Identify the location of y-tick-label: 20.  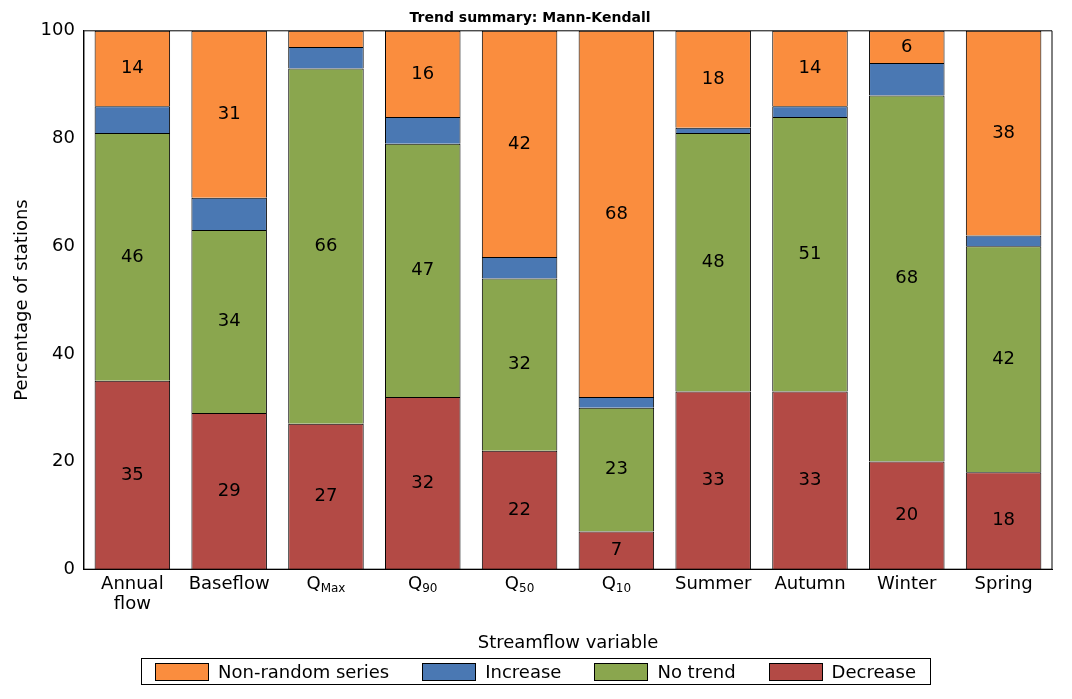
(63, 460).